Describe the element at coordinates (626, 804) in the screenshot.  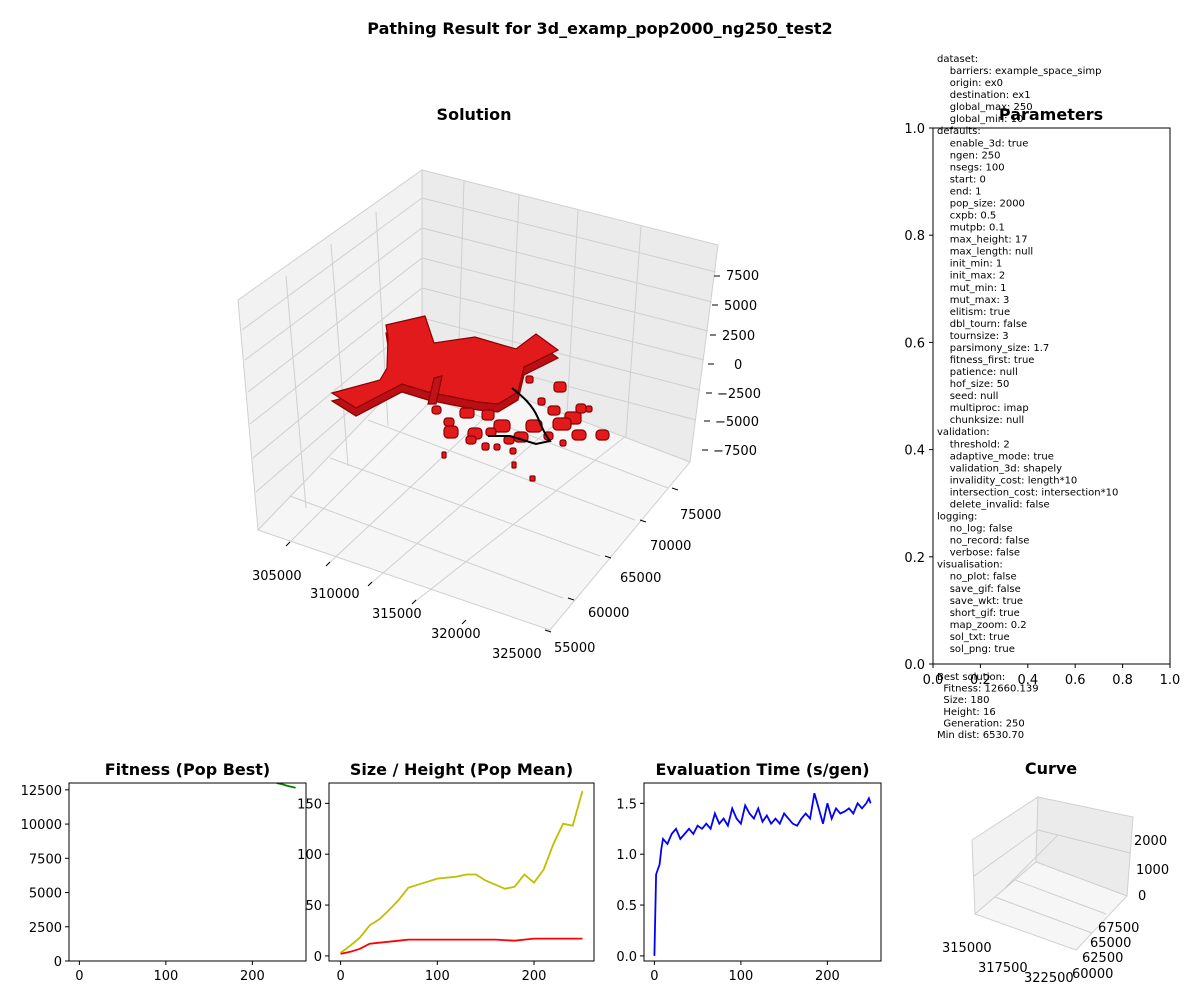
I see `y-tick-label: 1.5` at that location.